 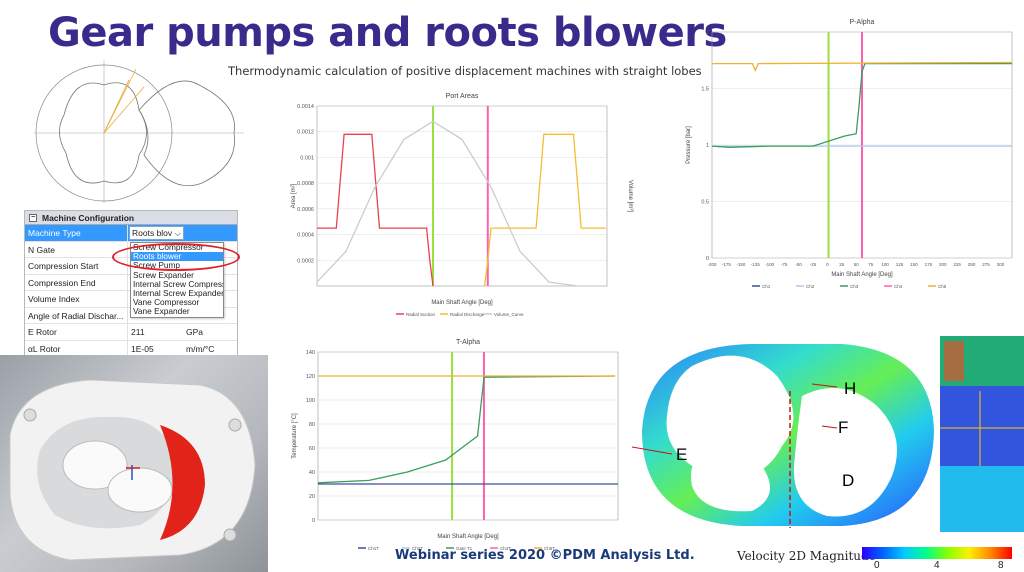 I want to click on y-tick-label: 120, so click(x=310, y=377).